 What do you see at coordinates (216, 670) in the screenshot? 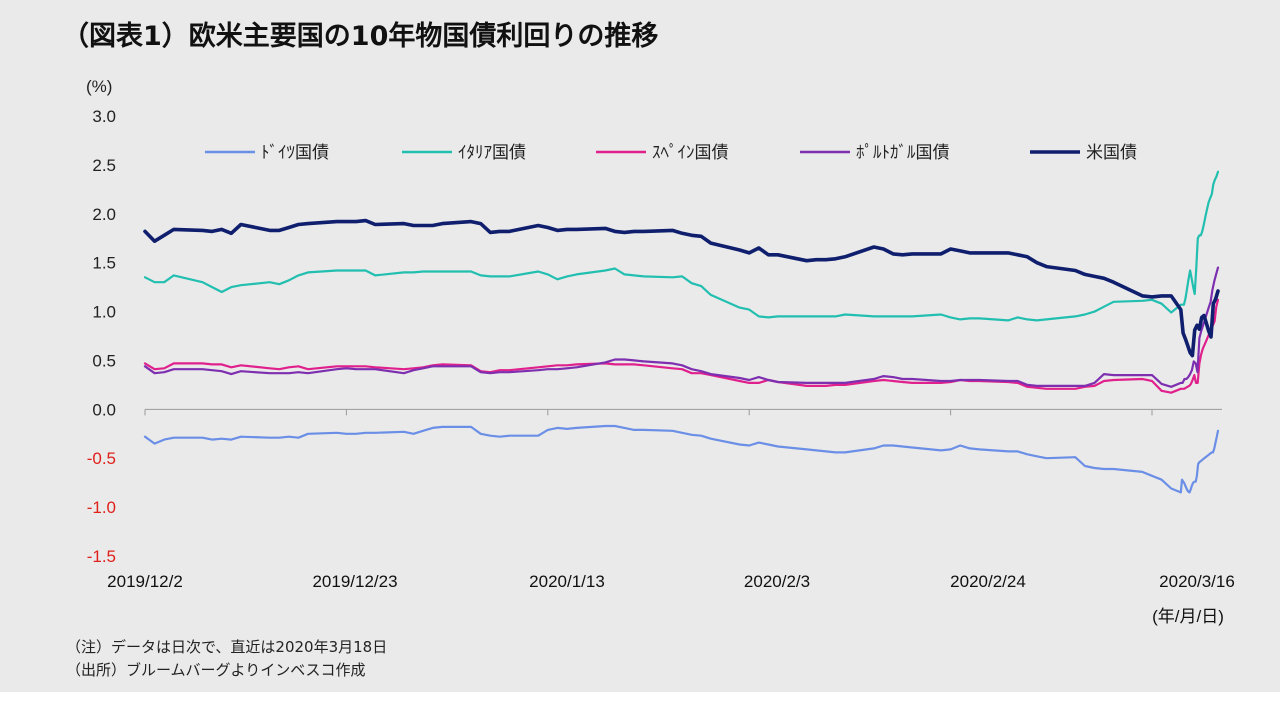
I see `source-text: （出所）ブルームバーグよりインベスコ作成` at bounding box center [216, 670].